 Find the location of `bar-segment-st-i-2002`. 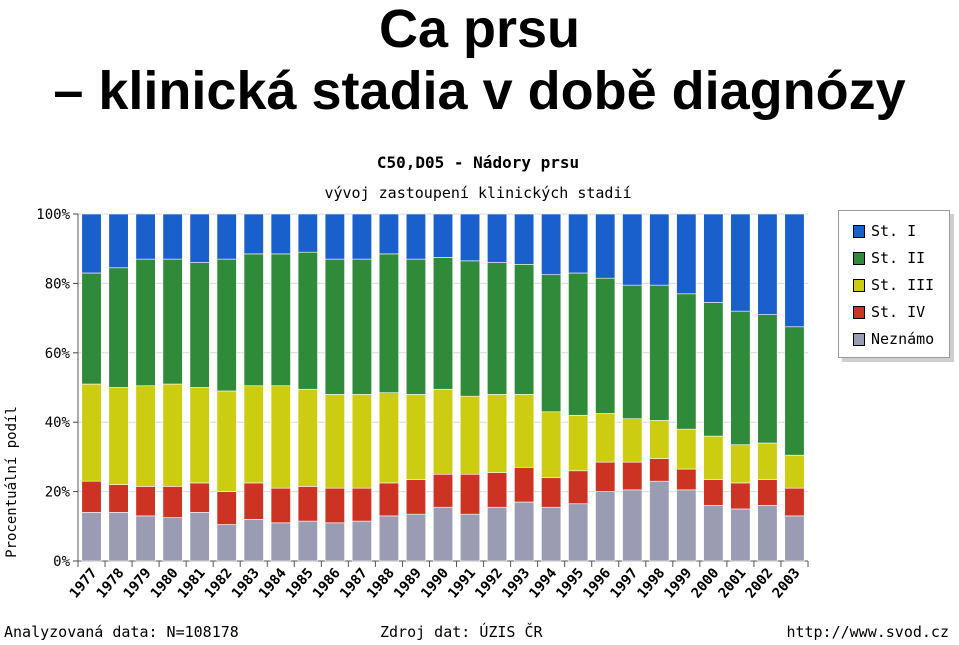

bar-segment-st-i-2002 is located at coordinates (767, 264).